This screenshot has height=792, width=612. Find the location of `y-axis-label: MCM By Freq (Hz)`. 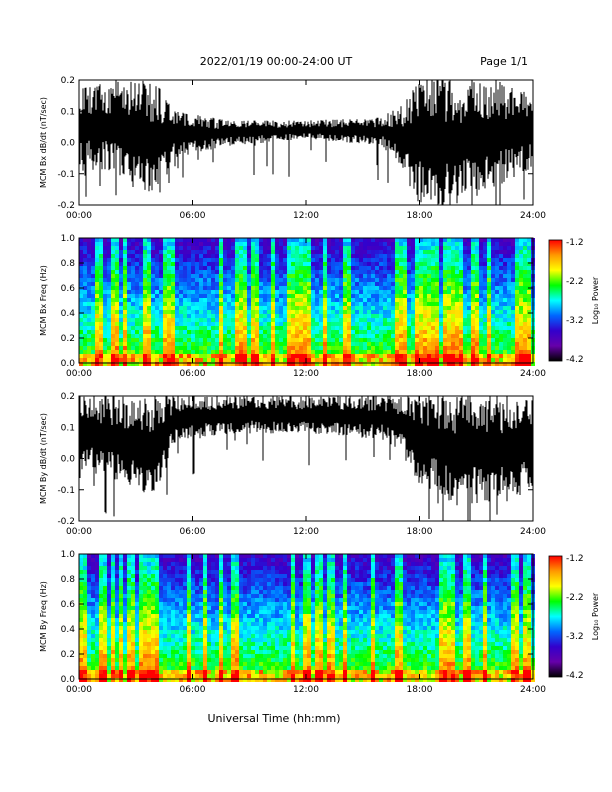

y-axis-label: MCM By Freq (Hz) is located at coordinates (43, 616).